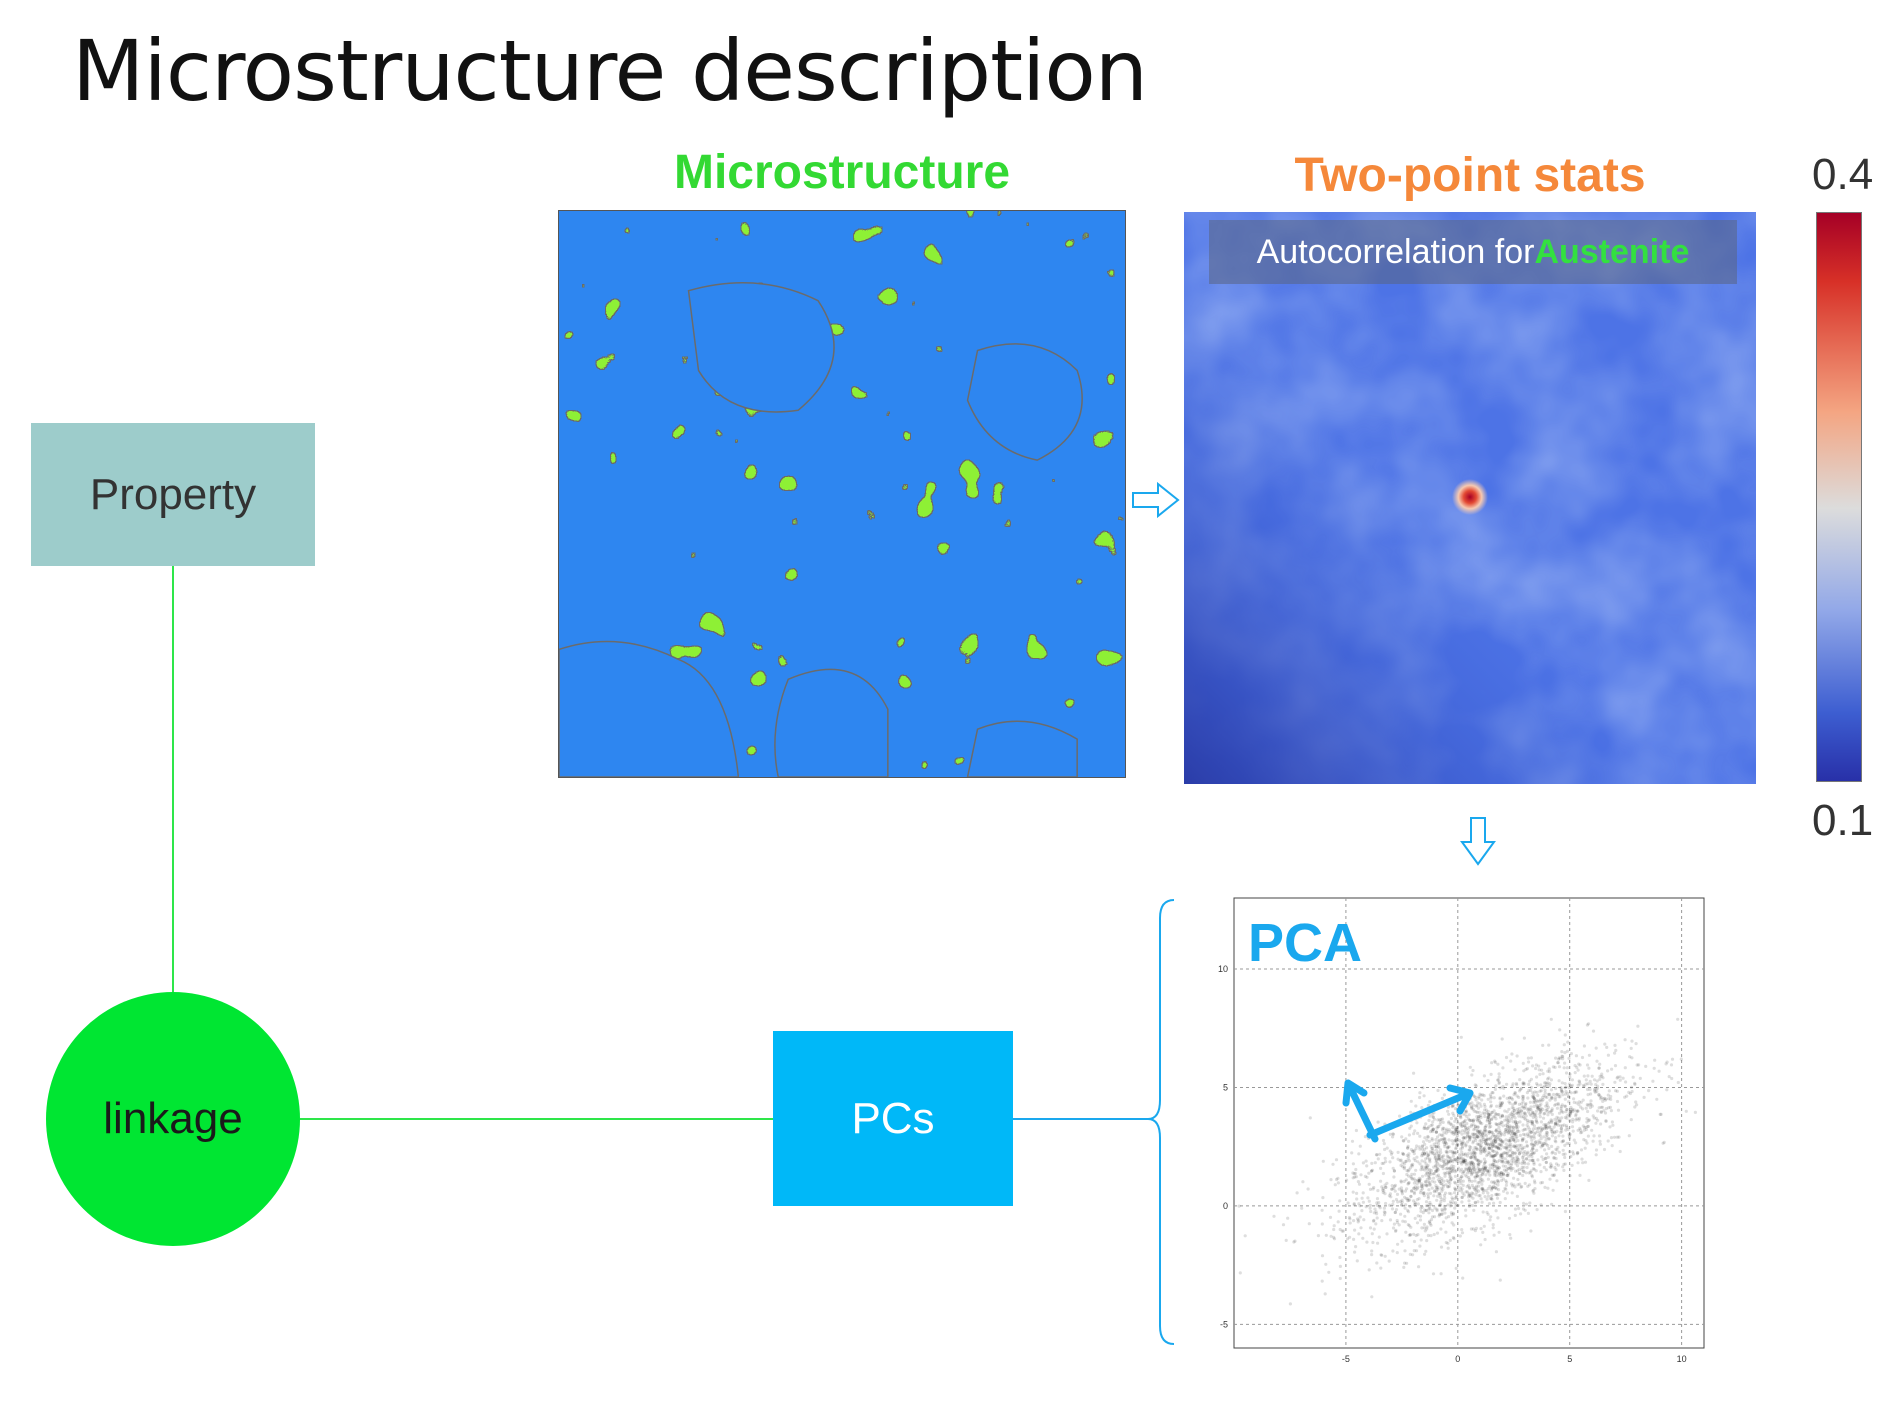  I want to click on colorbar-min-label: 0.1, so click(1843, 820).